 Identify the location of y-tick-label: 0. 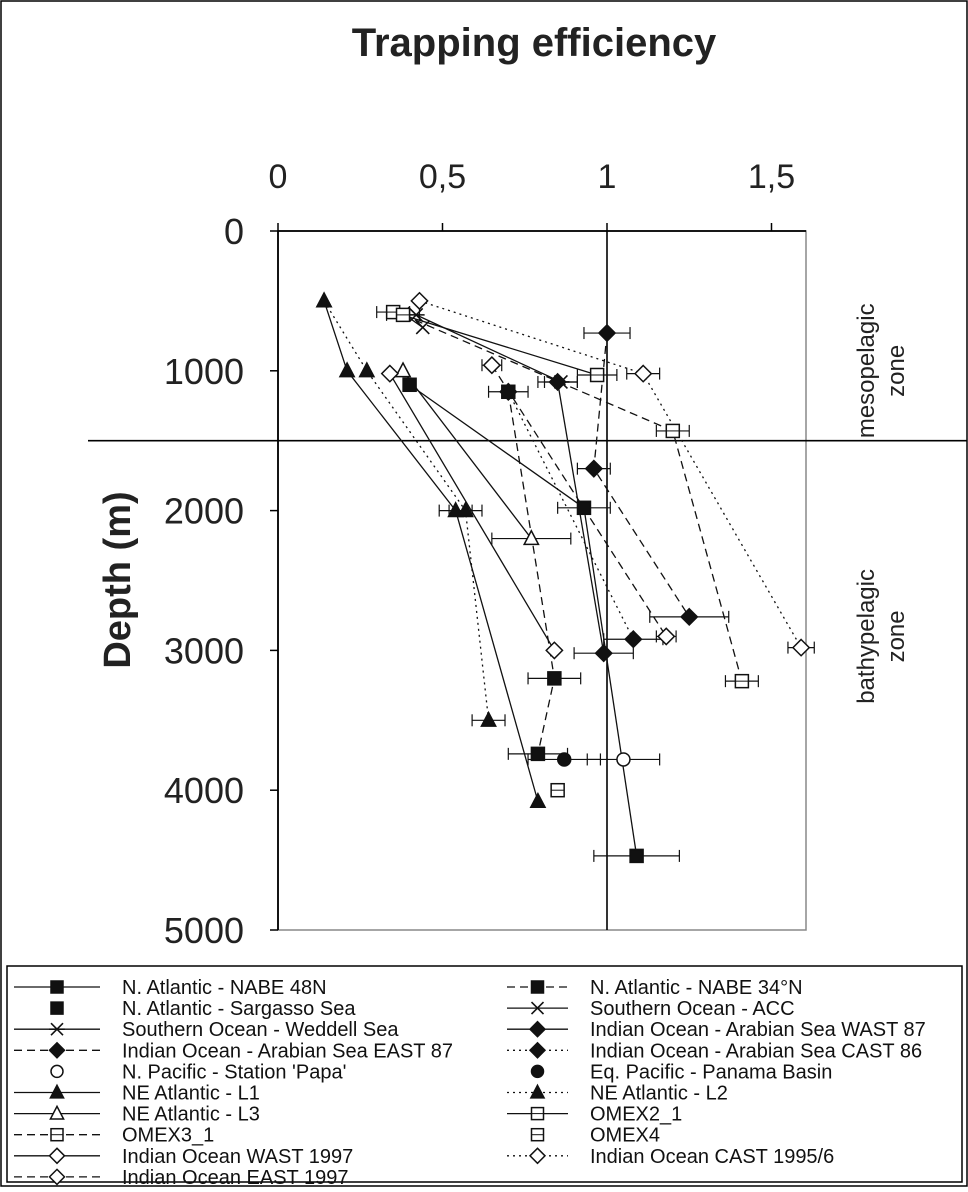
(234, 231).